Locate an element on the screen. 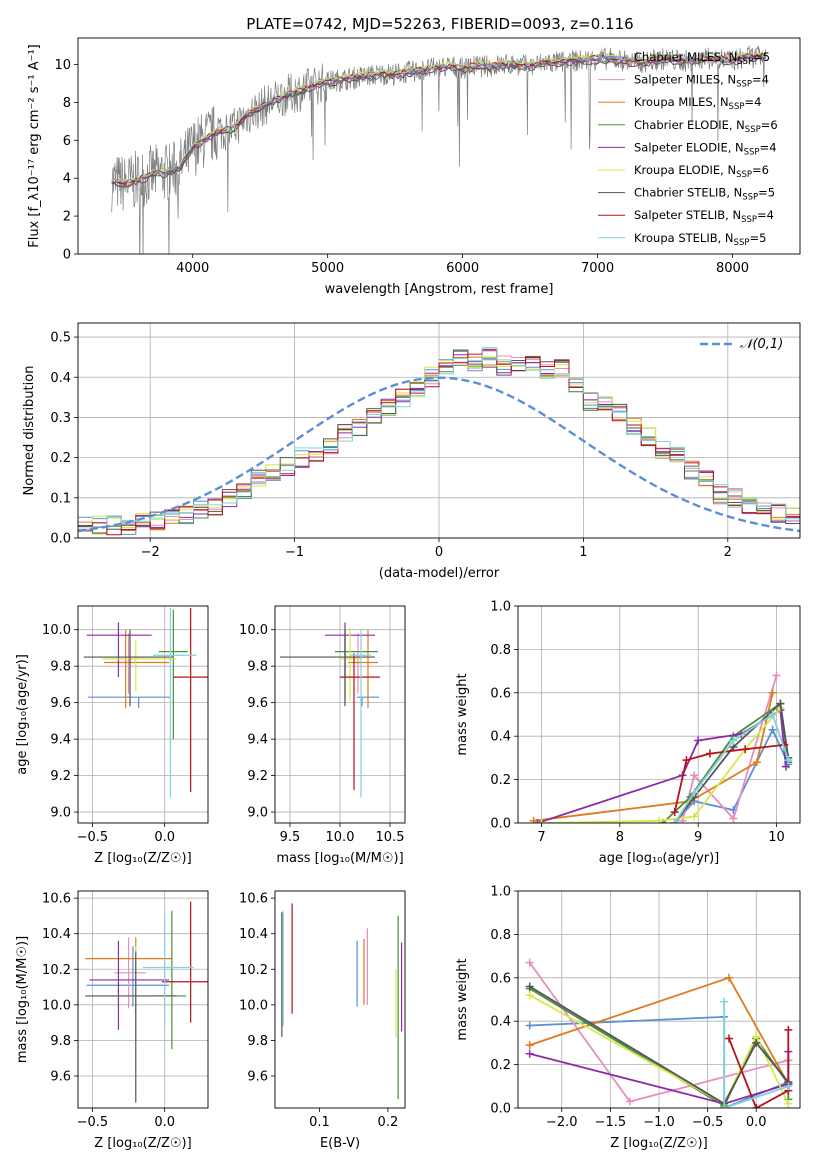  x-tick-label: 9 is located at coordinates (698, 837).